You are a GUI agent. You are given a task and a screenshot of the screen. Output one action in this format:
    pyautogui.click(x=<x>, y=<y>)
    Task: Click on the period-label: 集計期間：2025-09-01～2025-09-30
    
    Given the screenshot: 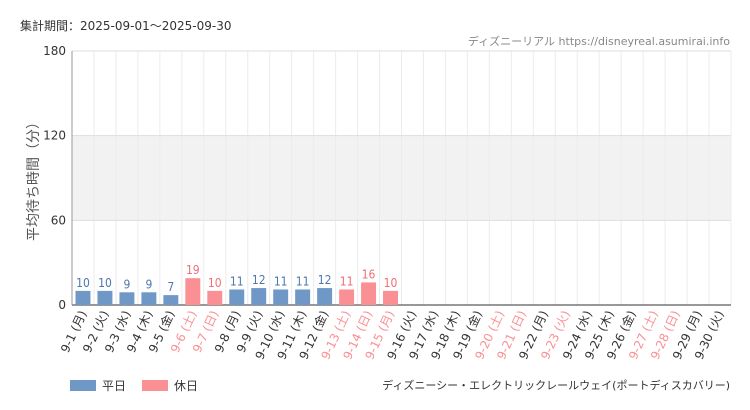 What is the action you would take?
    pyautogui.click(x=126, y=26)
    